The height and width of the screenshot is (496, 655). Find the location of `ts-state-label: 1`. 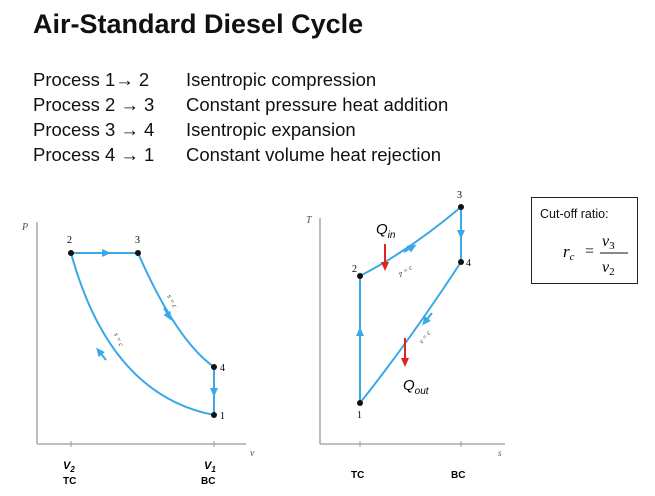

ts-state-label: 1 is located at coordinates (359, 415).